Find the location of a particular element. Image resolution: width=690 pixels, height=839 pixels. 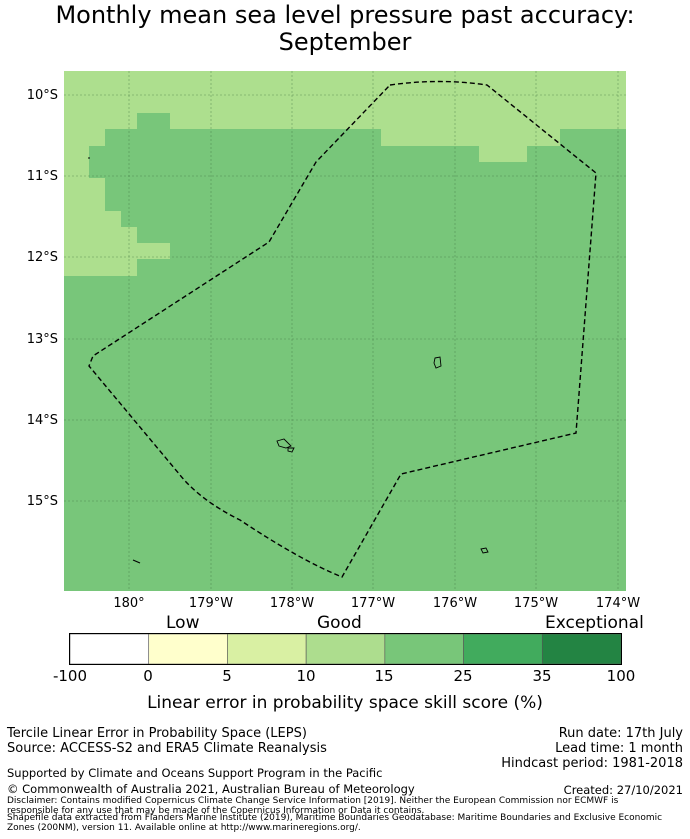

lat-label: 13°S is located at coordinates (42, 339).